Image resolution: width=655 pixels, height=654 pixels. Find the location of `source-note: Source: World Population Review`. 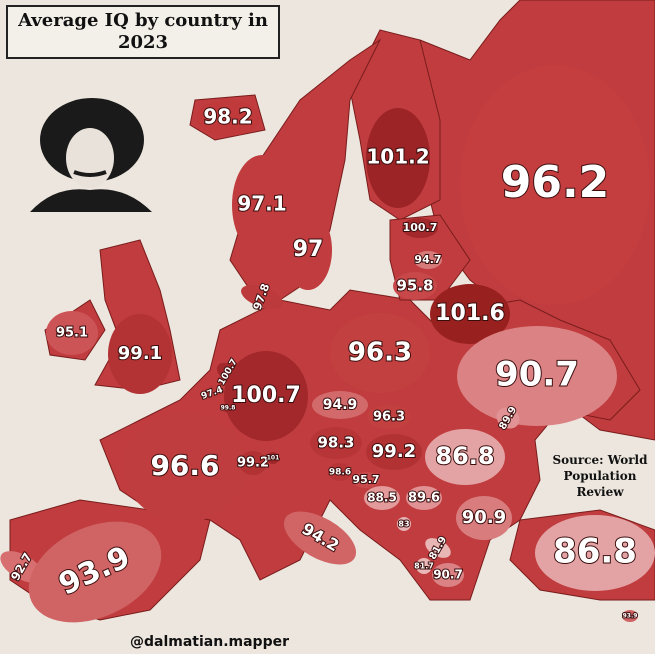

source-note: Source: World Population Review is located at coordinates (600, 476).